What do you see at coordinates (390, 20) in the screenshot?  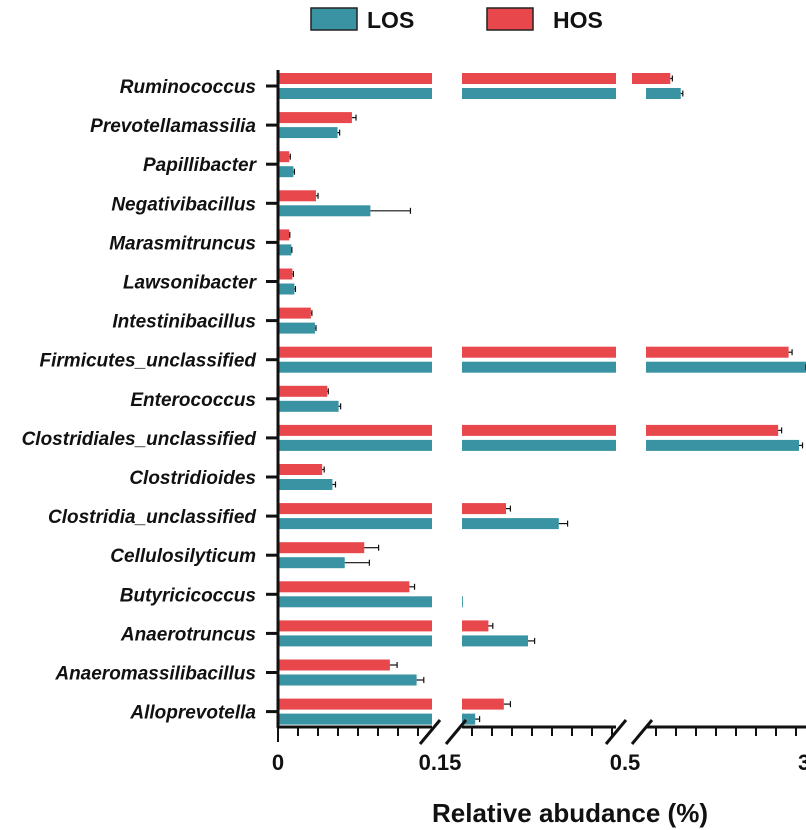 I see `legend-label-los: LOS` at bounding box center [390, 20].